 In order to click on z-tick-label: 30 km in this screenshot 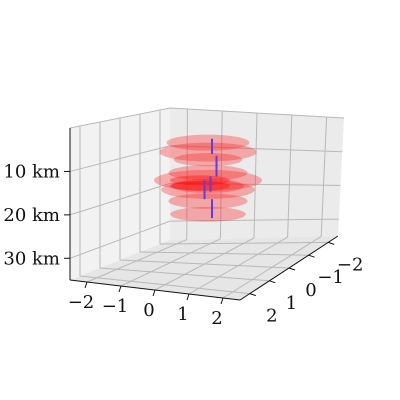, I will do `click(31, 258)`.